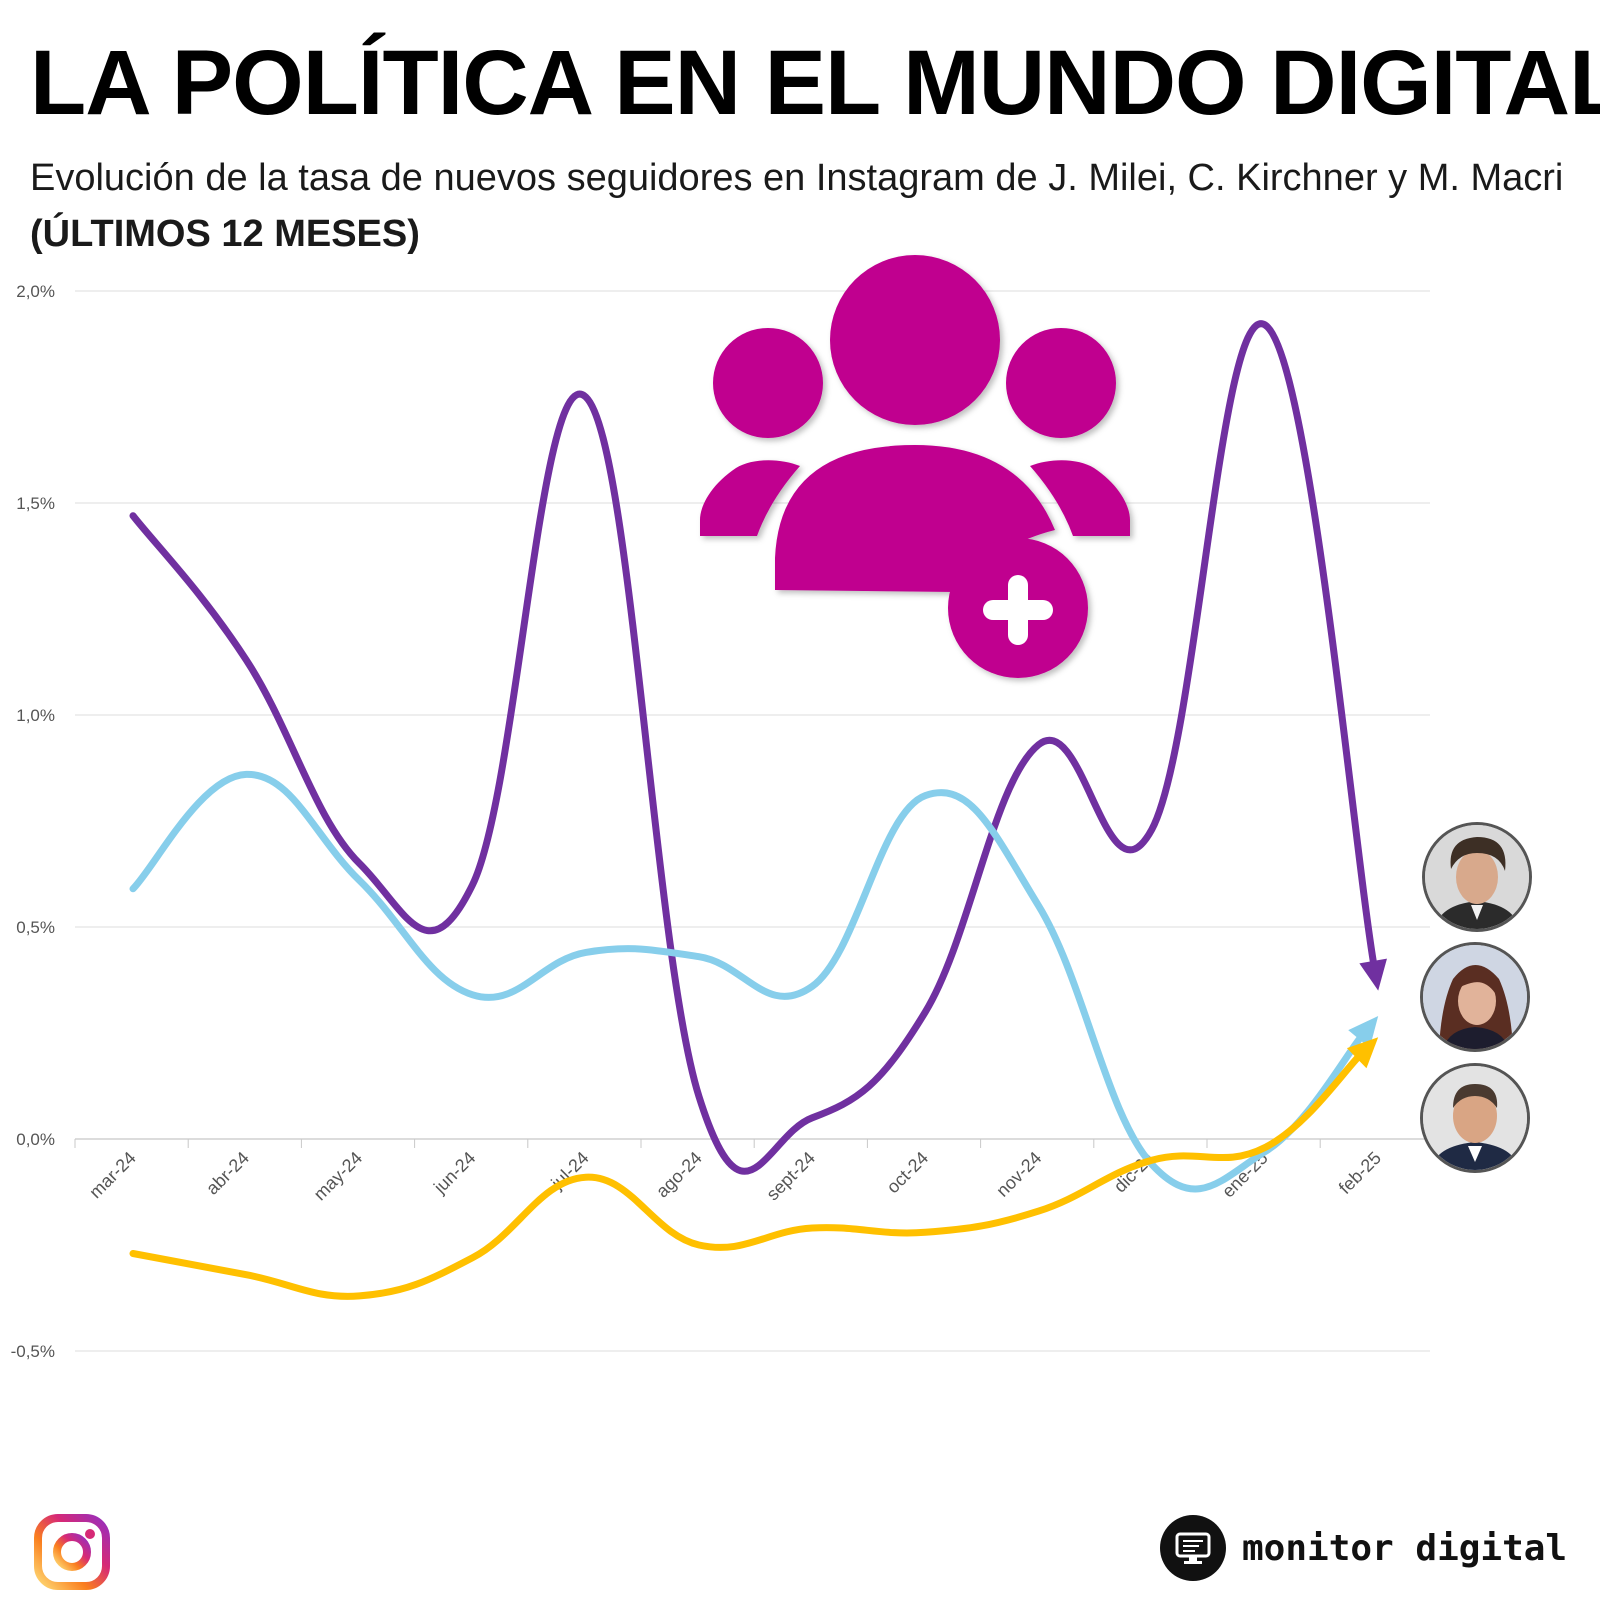  I want to click on x-tick-label: may-24, so click(338, 1176).